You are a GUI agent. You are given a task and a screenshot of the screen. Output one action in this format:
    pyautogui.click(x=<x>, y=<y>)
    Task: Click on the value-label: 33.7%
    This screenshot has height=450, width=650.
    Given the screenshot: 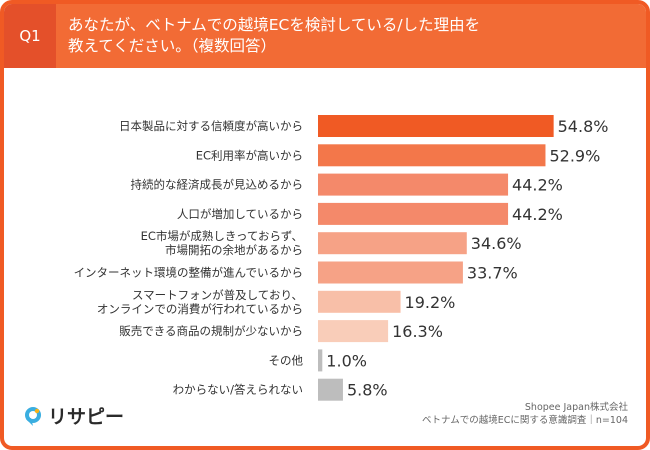 What is the action you would take?
    pyautogui.click(x=492, y=273)
    